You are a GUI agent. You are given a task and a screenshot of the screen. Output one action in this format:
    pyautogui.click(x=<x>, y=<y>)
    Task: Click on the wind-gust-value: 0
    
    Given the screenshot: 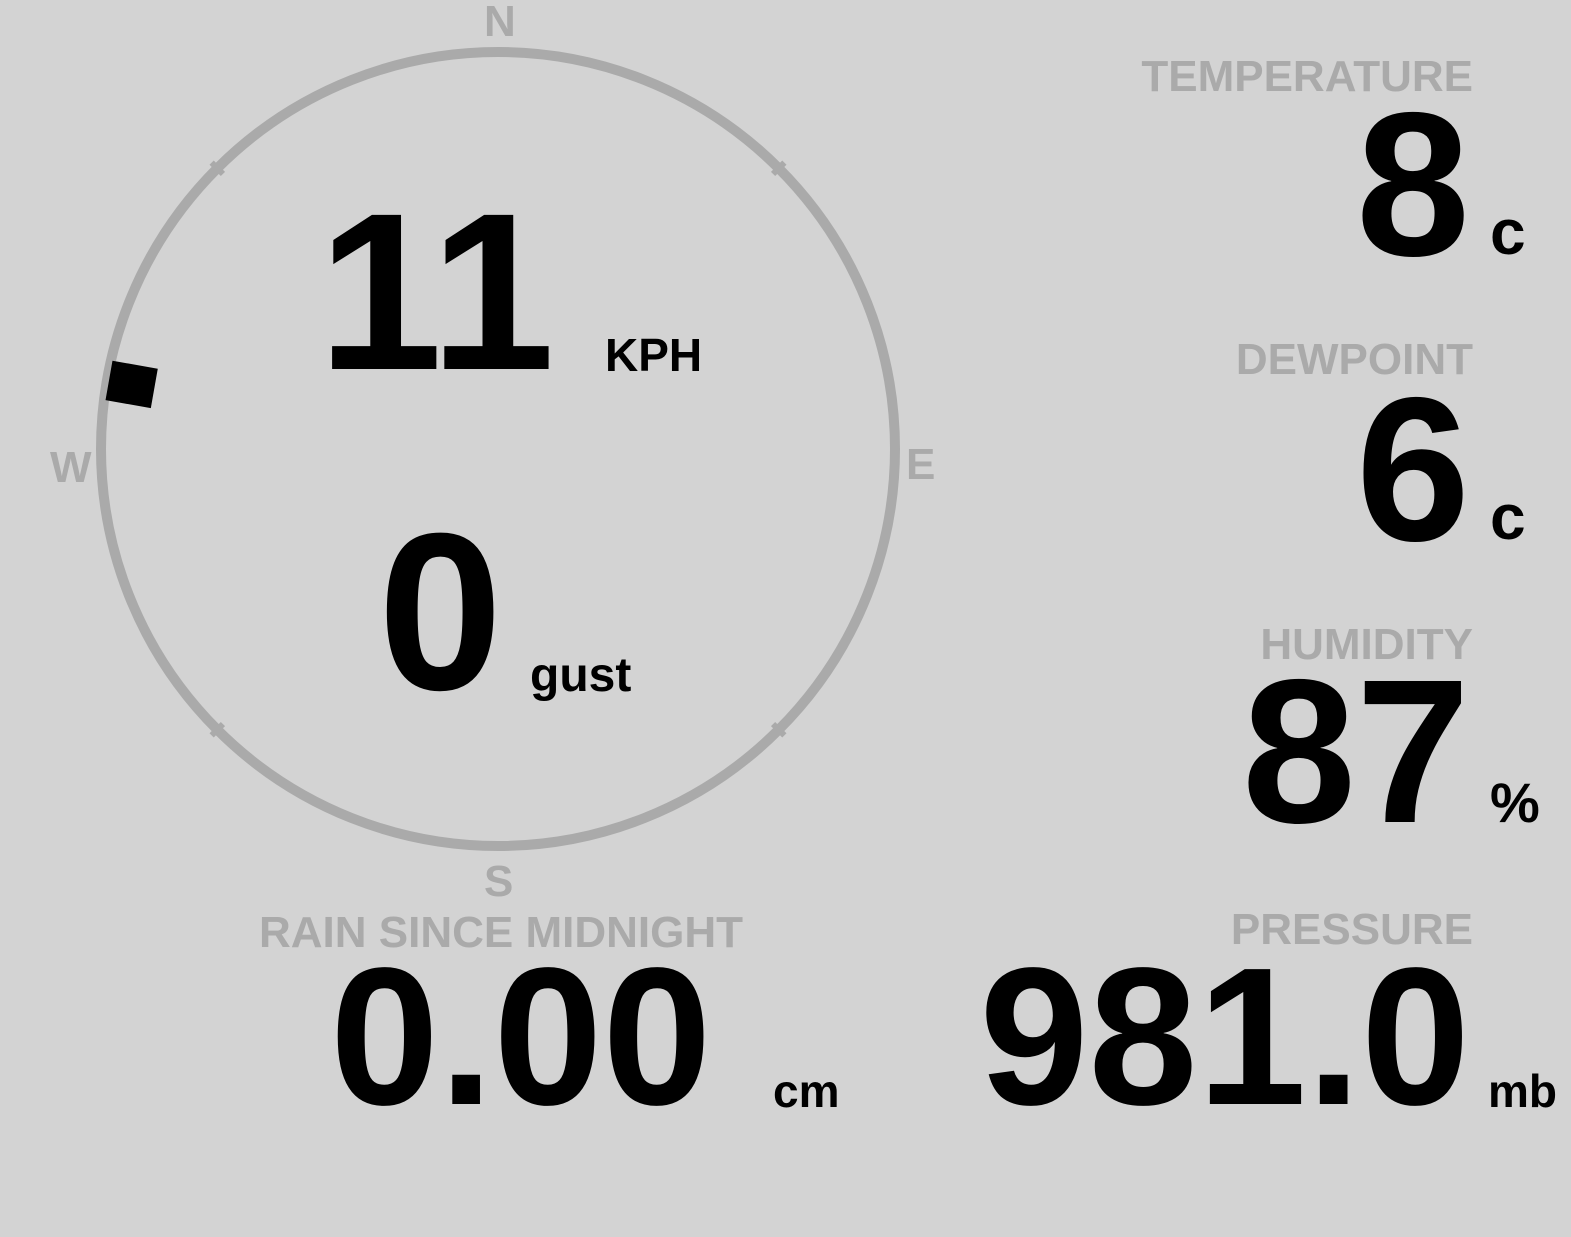 What is the action you would take?
    pyautogui.click(x=440, y=612)
    